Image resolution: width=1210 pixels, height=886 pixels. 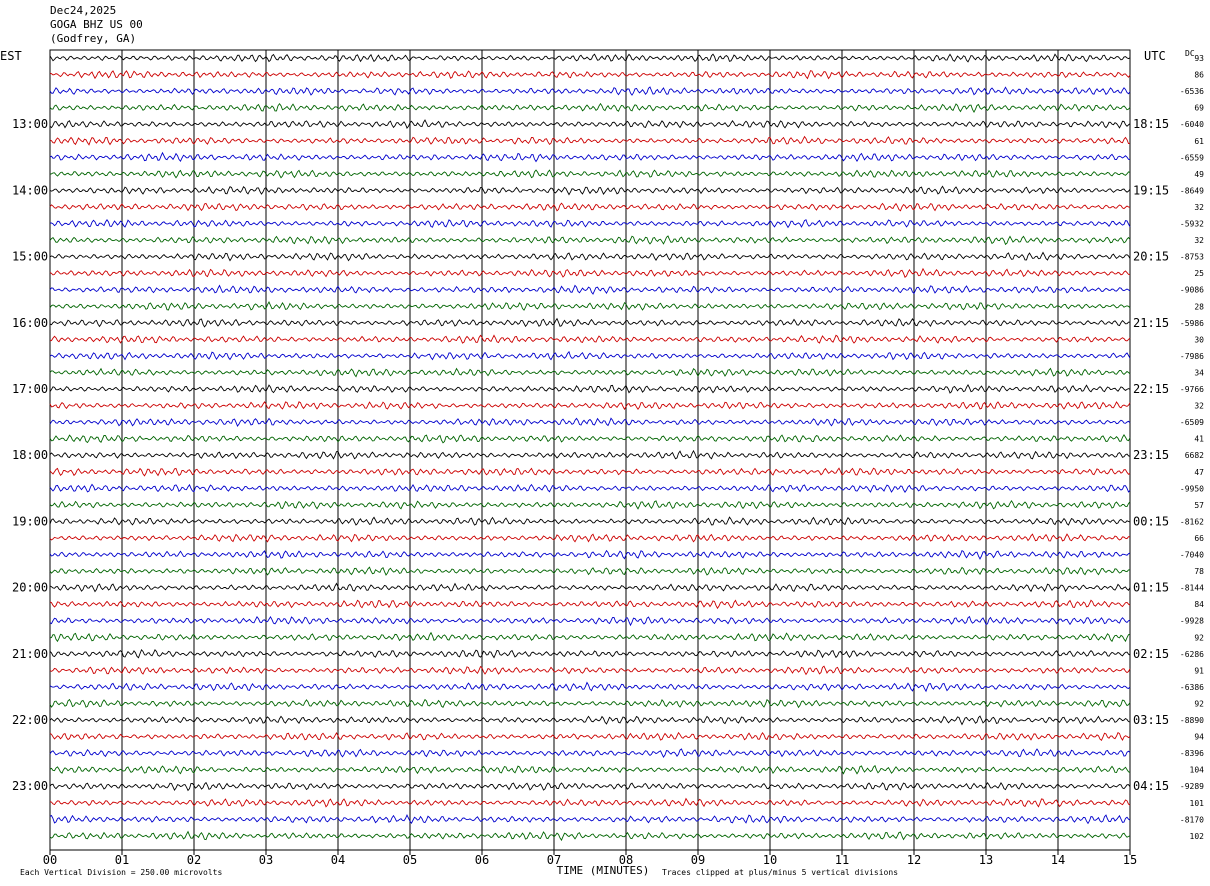 What do you see at coordinates (1151, 654) in the screenshot?
I see `right-hour-label: 02:15` at bounding box center [1151, 654].